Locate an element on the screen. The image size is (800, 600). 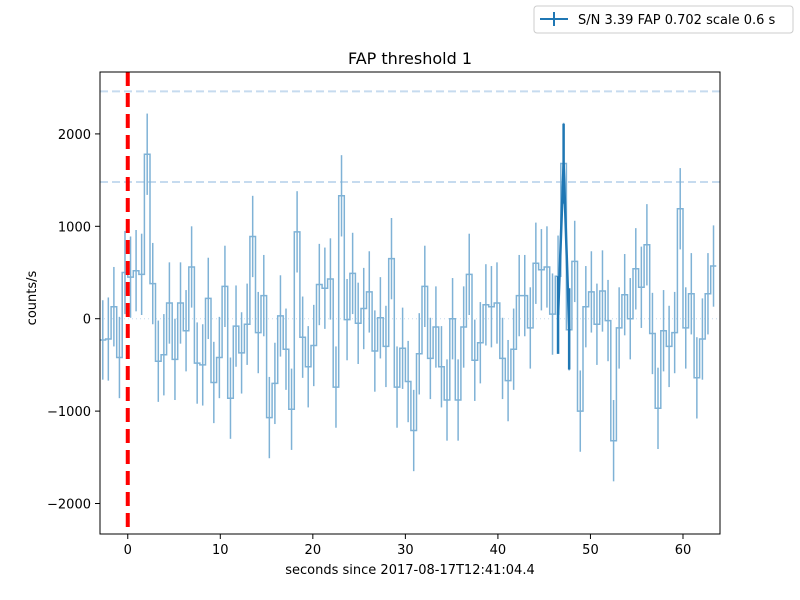
y-tick-label: 1000 is located at coordinates (74, 227).